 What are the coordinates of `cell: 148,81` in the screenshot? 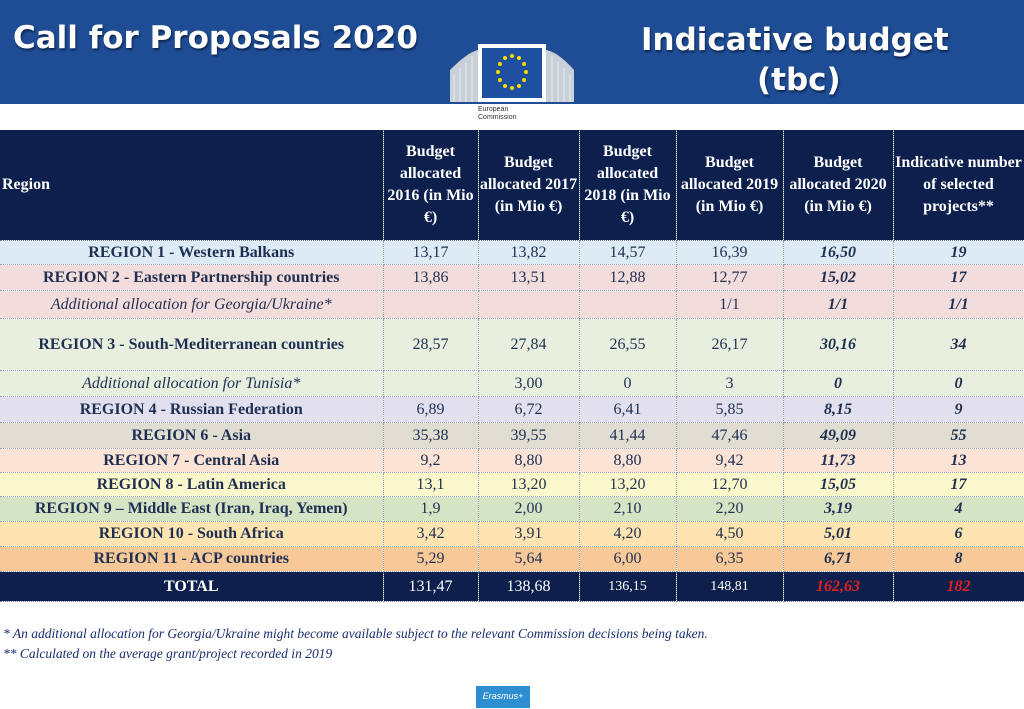 It's located at (730, 586).